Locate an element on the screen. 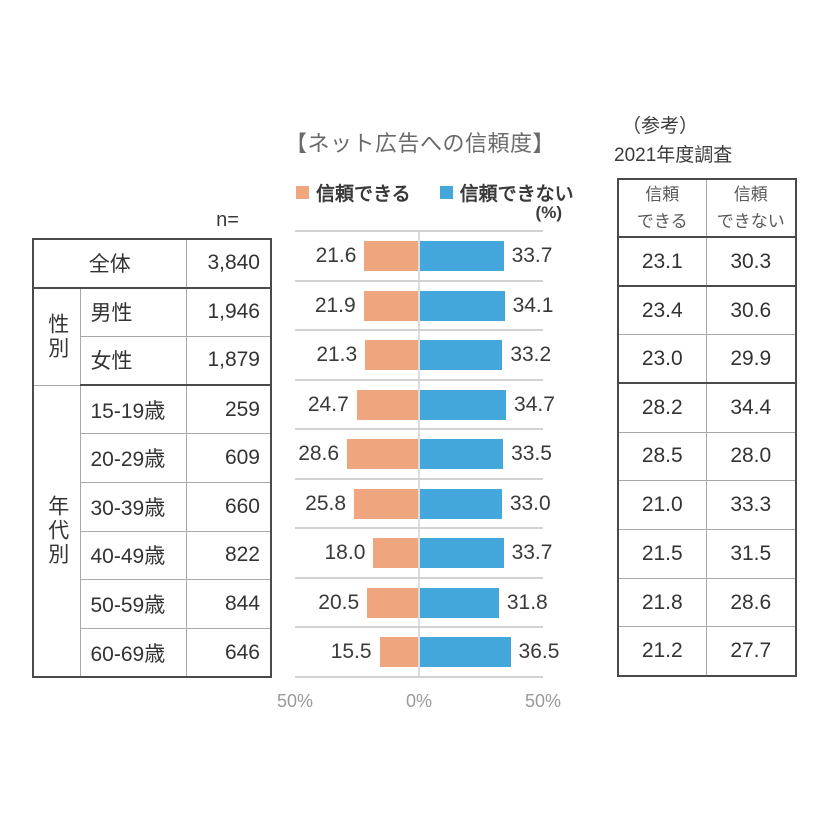 The image size is (828, 828). x-axis-labels: 50% 0% 50% is located at coordinates (419, 703).